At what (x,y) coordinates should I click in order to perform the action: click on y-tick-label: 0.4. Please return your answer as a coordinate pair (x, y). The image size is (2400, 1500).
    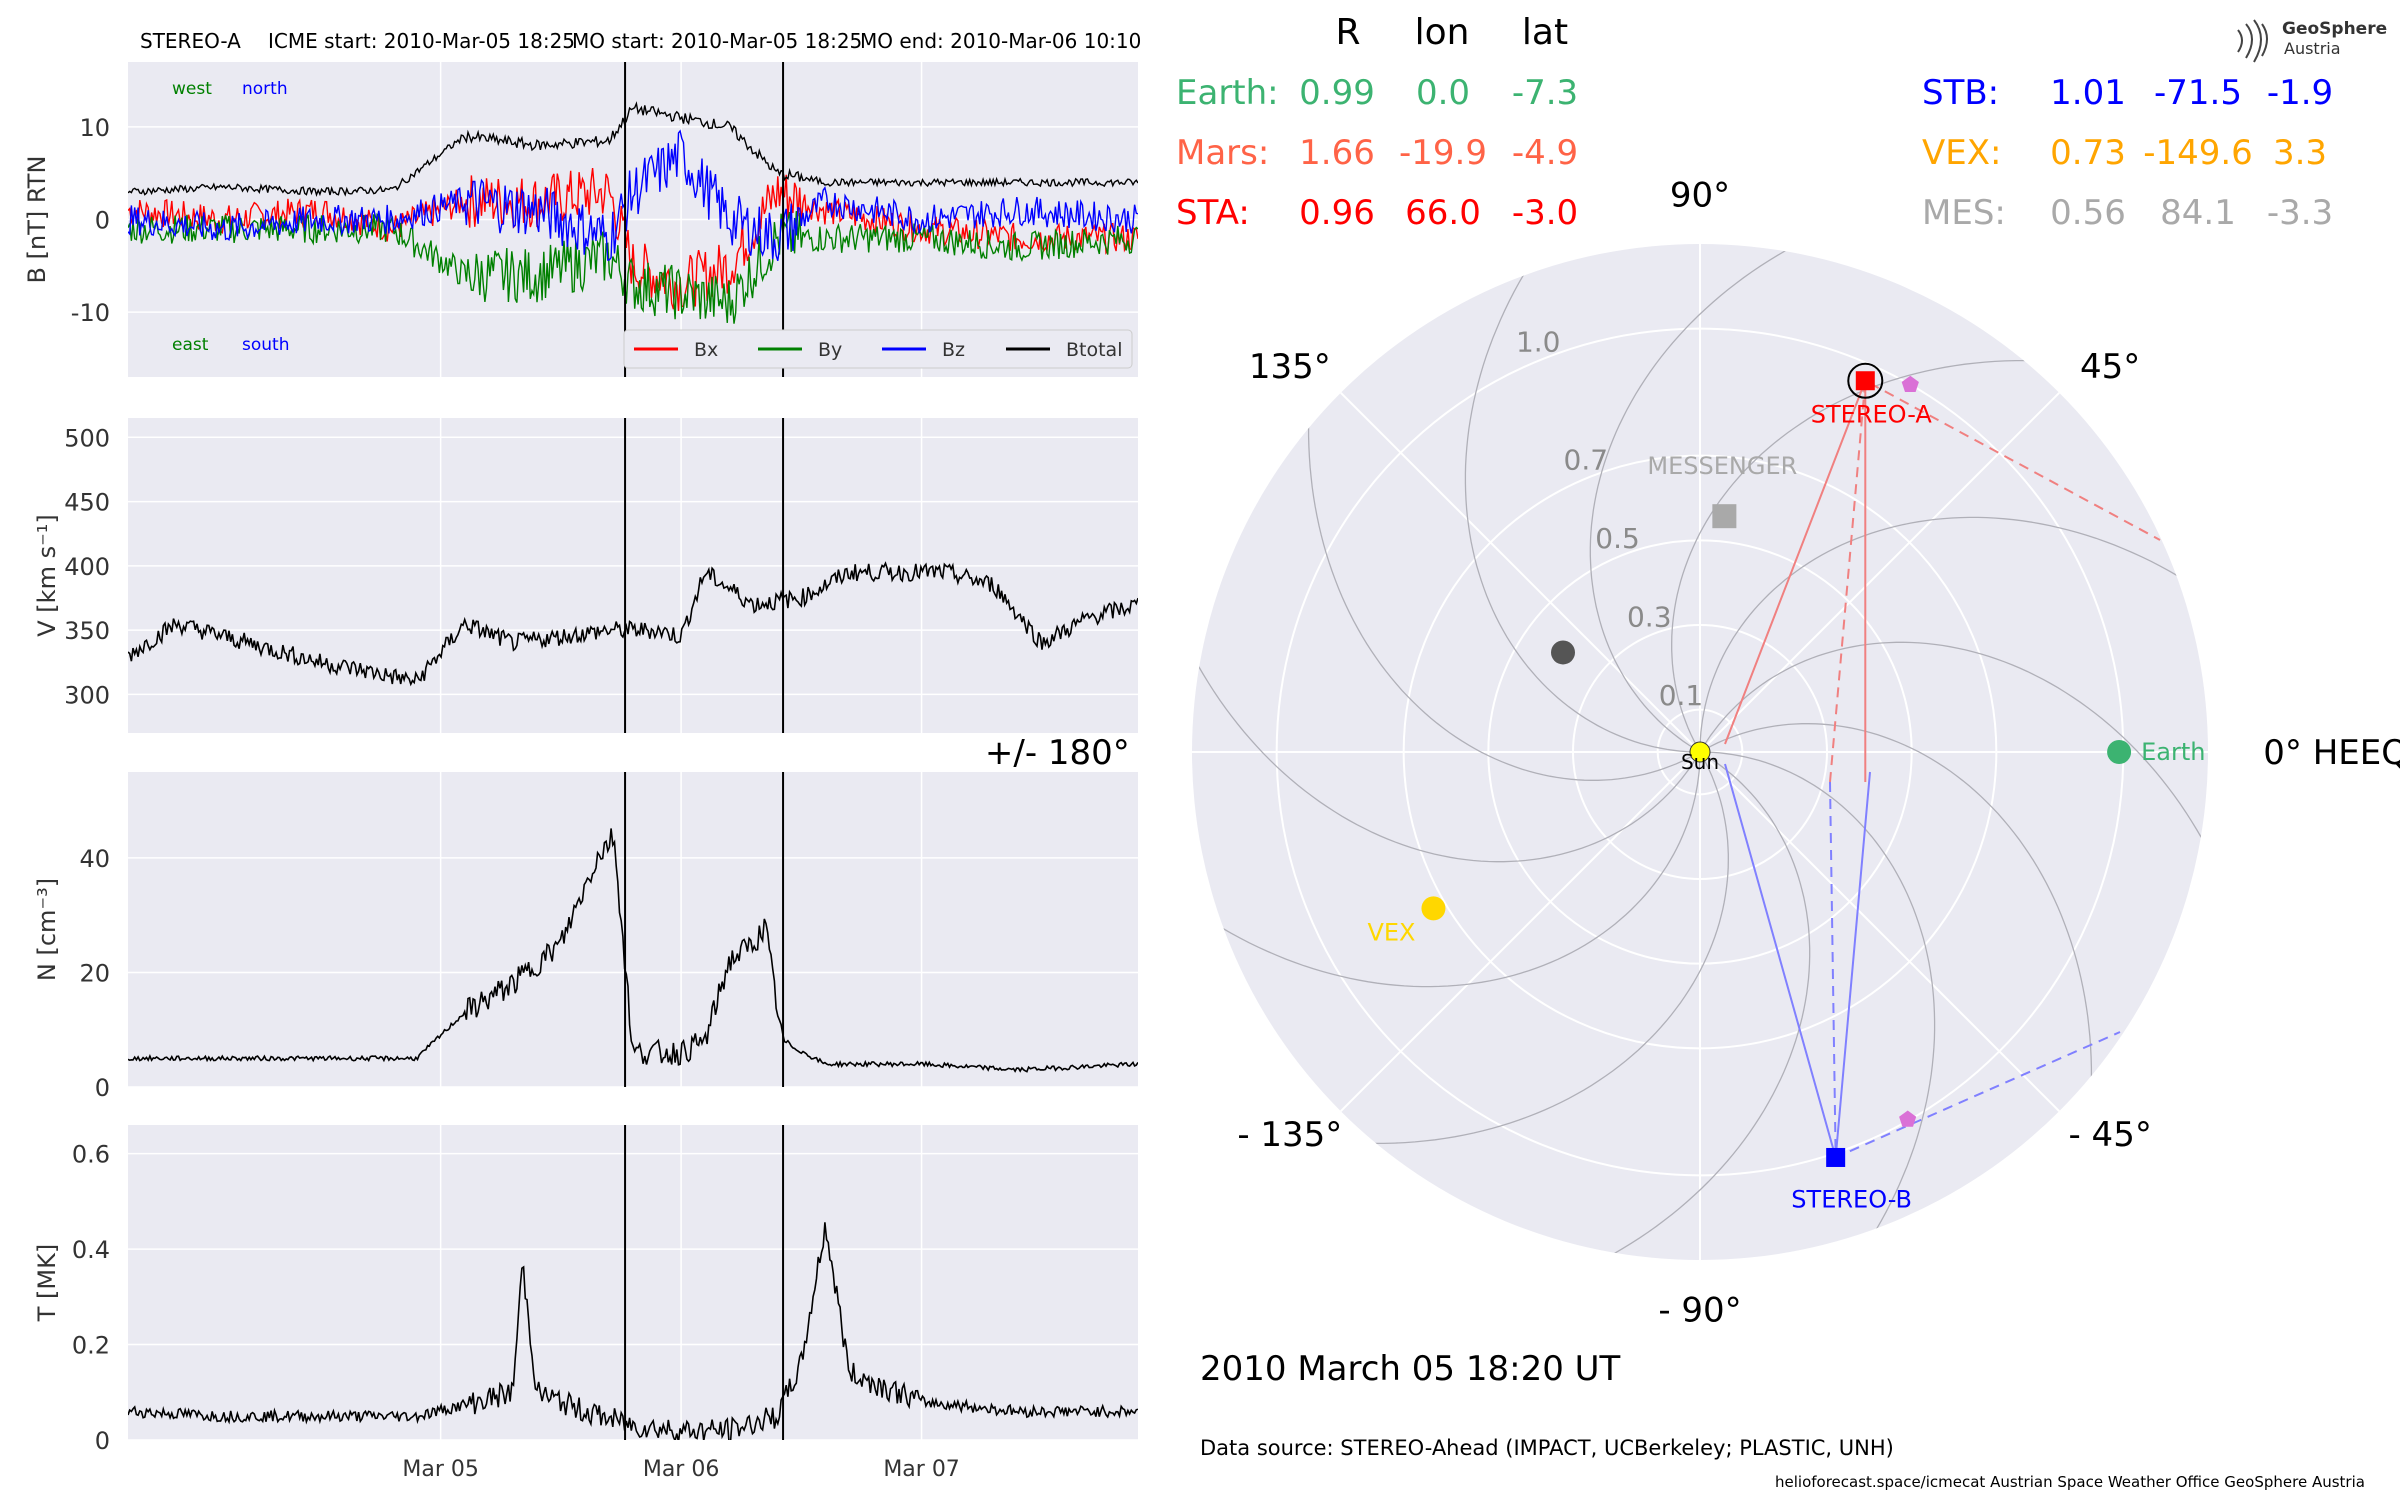
    Looking at the image, I should click on (91, 1250).